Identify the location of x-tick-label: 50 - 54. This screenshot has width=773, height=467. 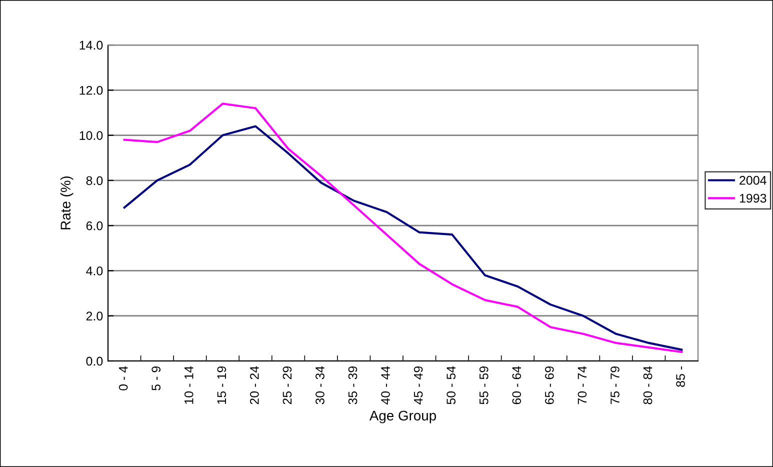
(451, 385).